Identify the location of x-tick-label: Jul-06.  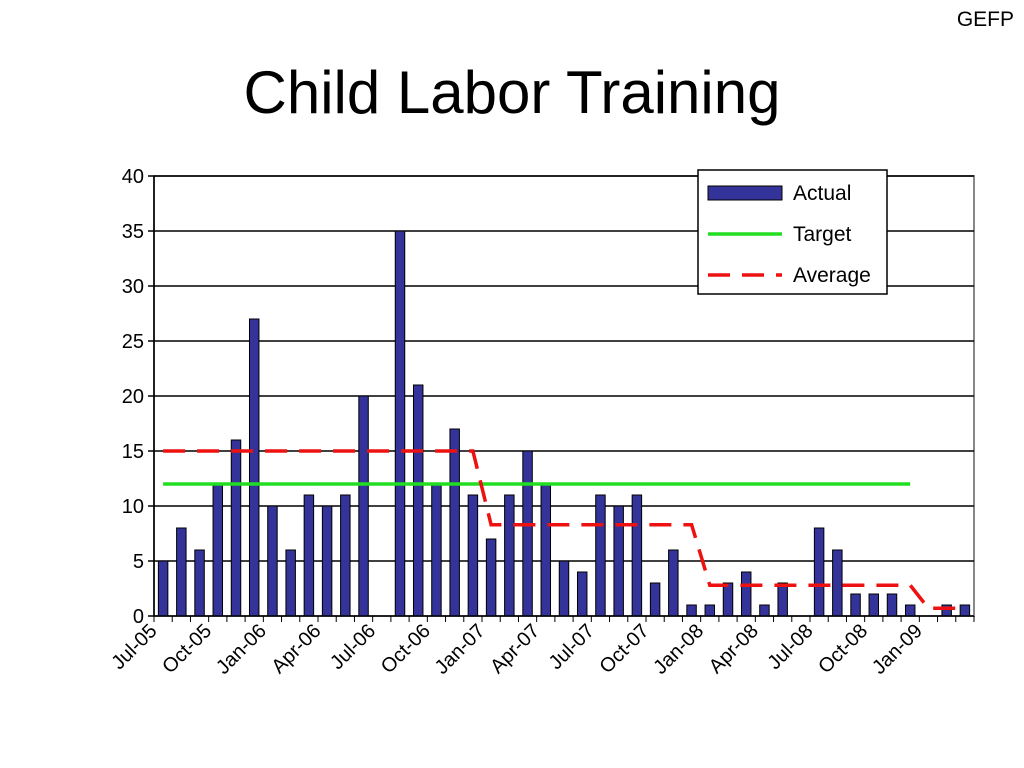
(353, 647).